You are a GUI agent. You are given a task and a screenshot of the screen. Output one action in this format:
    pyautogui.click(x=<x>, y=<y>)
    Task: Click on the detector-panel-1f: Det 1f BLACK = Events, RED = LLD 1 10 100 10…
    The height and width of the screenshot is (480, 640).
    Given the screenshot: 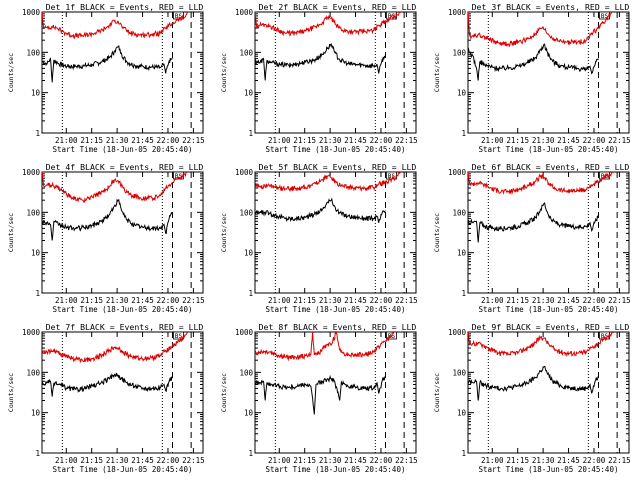 What is the action you would take?
    pyautogui.click(x=106, y=80)
    